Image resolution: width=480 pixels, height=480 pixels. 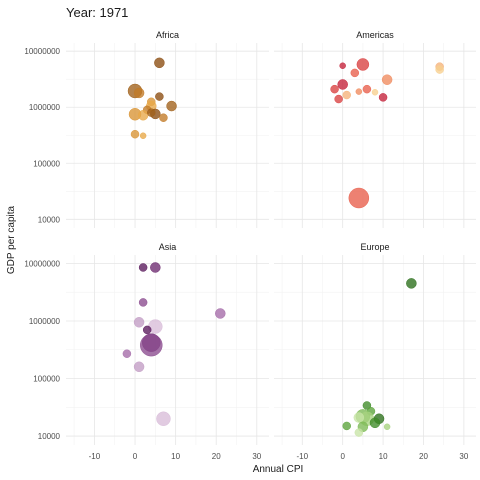 What do you see at coordinates (374, 247) in the screenshot?
I see `facet-title-europe: Europe` at bounding box center [374, 247].